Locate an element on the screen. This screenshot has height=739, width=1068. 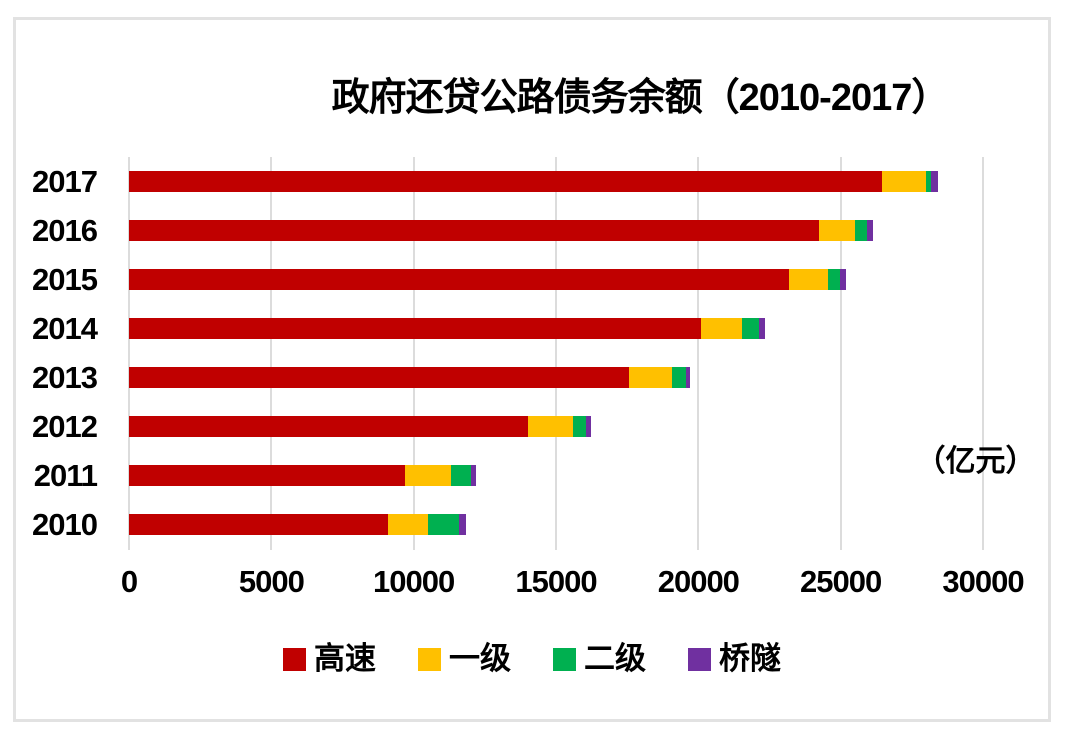
legend-item: 高速 is located at coordinates (329, 659).